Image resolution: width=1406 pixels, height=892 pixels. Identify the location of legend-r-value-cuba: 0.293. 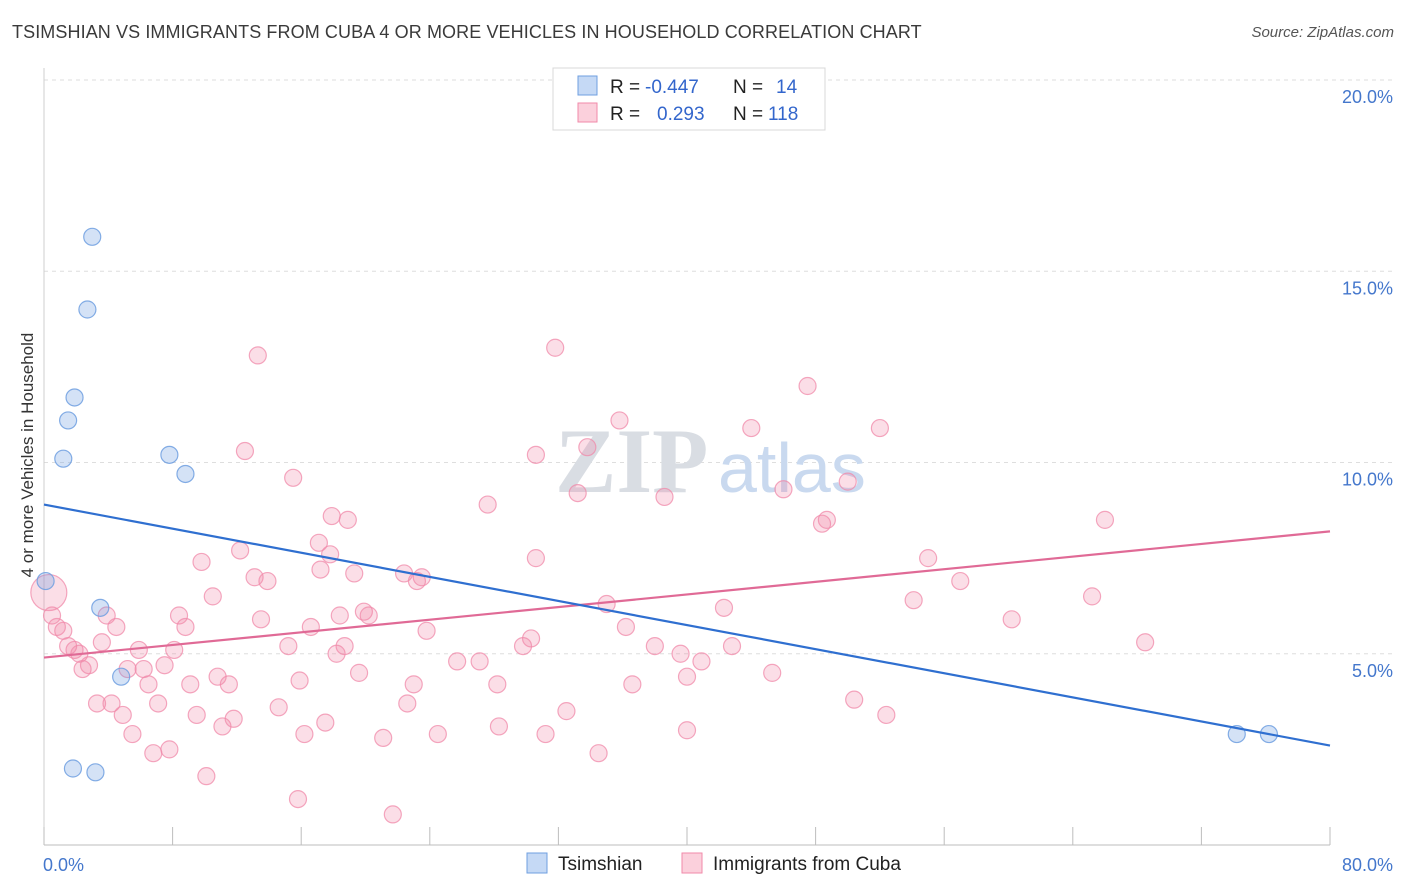
(681, 114).